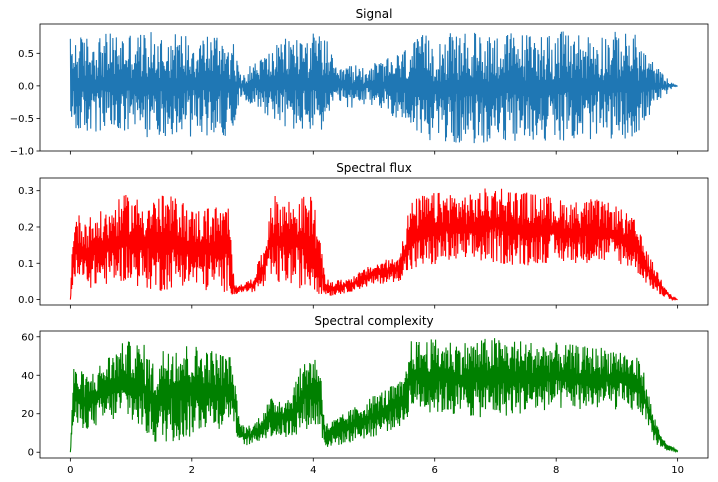  Describe the element at coordinates (26, 264) in the screenshot. I see `y-tick-label: 0.1` at that location.